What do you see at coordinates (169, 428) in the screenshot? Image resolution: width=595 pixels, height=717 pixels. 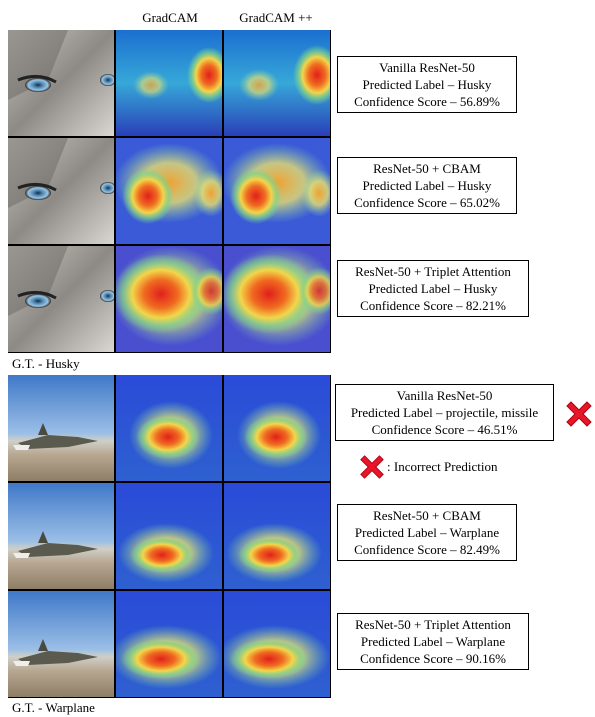 I see `warplane-gradcam-vanilla` at bounding box center [169, 428].